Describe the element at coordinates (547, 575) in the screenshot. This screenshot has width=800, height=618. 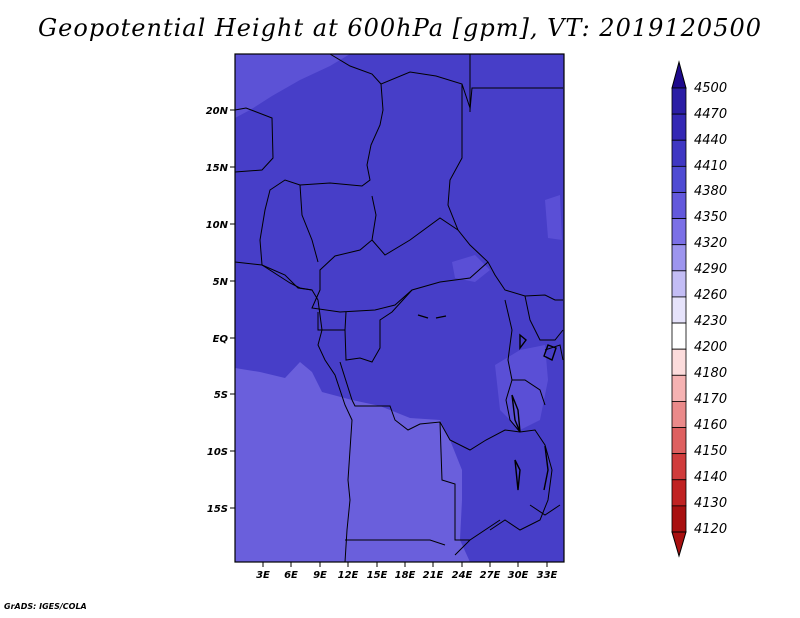
I see `lon-label-33e: 33E` at that location.